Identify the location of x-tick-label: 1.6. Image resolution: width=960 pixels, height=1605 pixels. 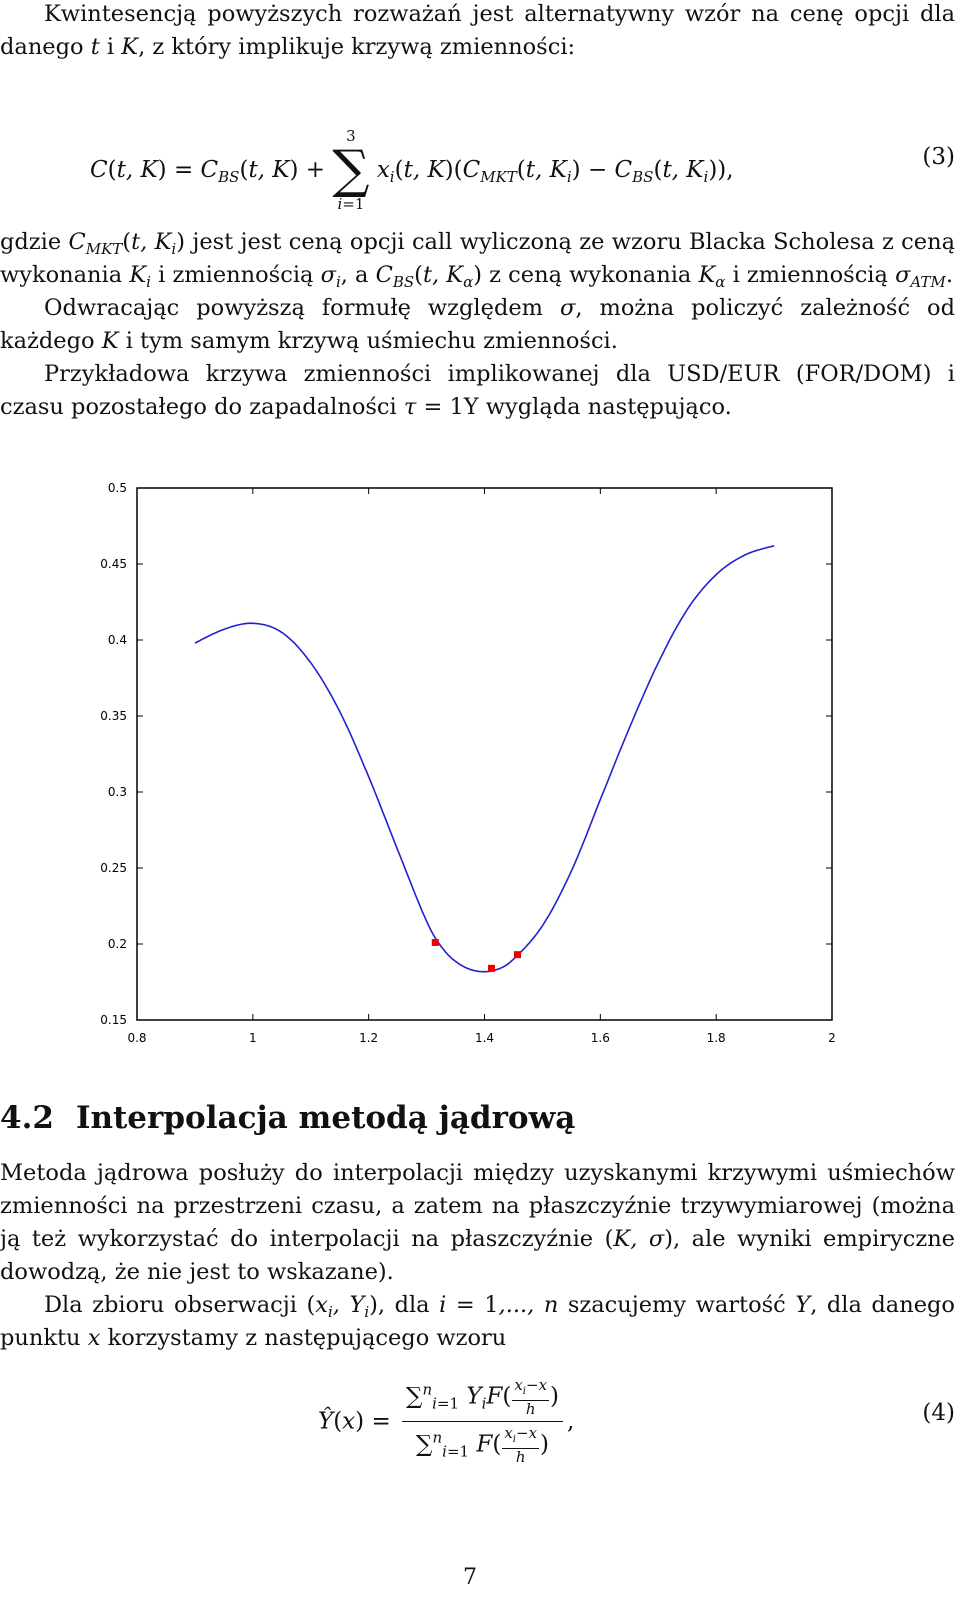
(600, 1038).